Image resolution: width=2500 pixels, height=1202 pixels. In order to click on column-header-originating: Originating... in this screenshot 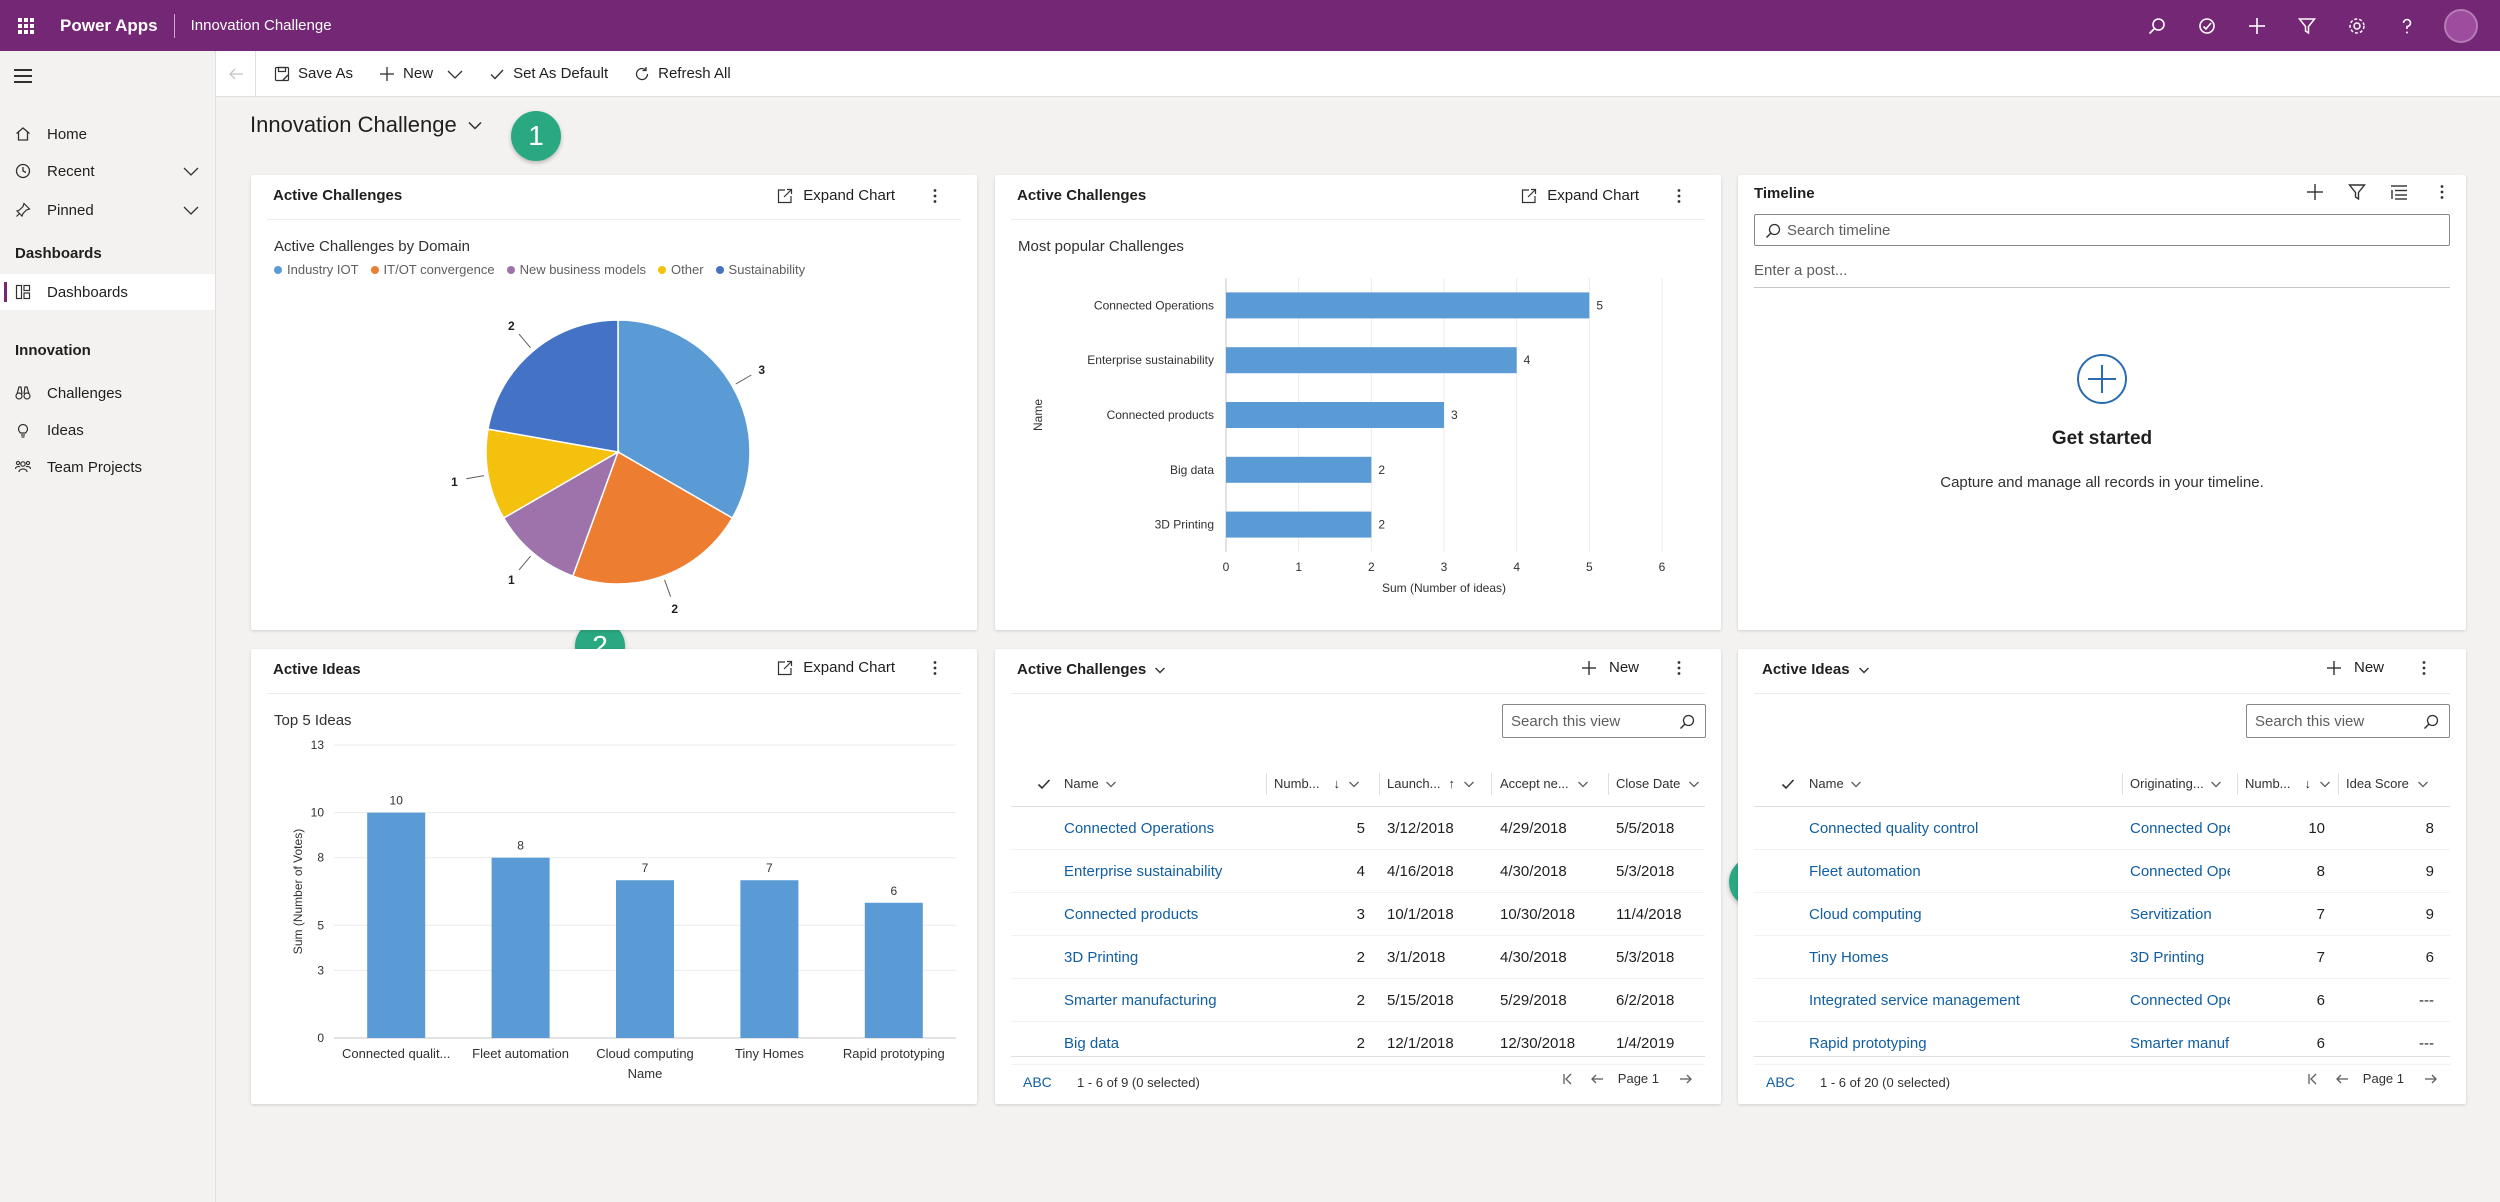, I will do `click(2182, 783)`.